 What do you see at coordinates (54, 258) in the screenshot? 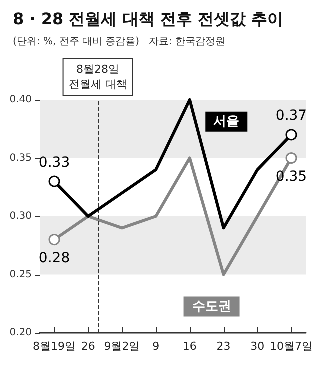
I see `data-label: 0.28` at bounding box center [54, 258].